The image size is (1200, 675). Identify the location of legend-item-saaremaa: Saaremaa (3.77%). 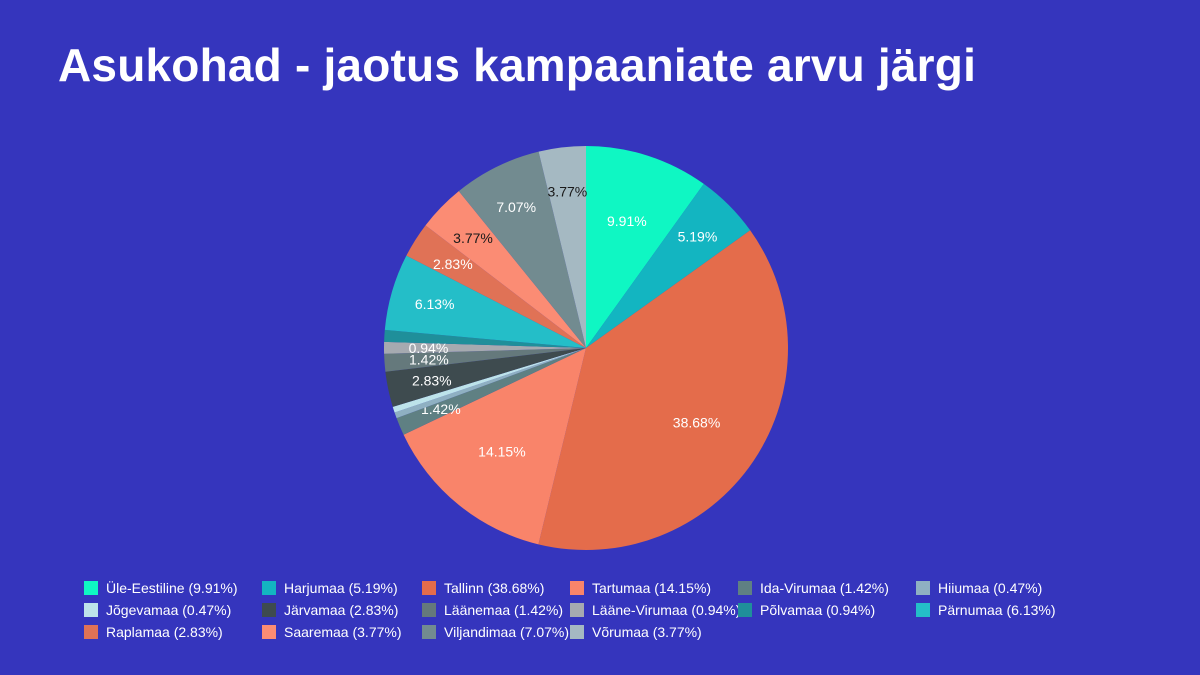
(342, 632).